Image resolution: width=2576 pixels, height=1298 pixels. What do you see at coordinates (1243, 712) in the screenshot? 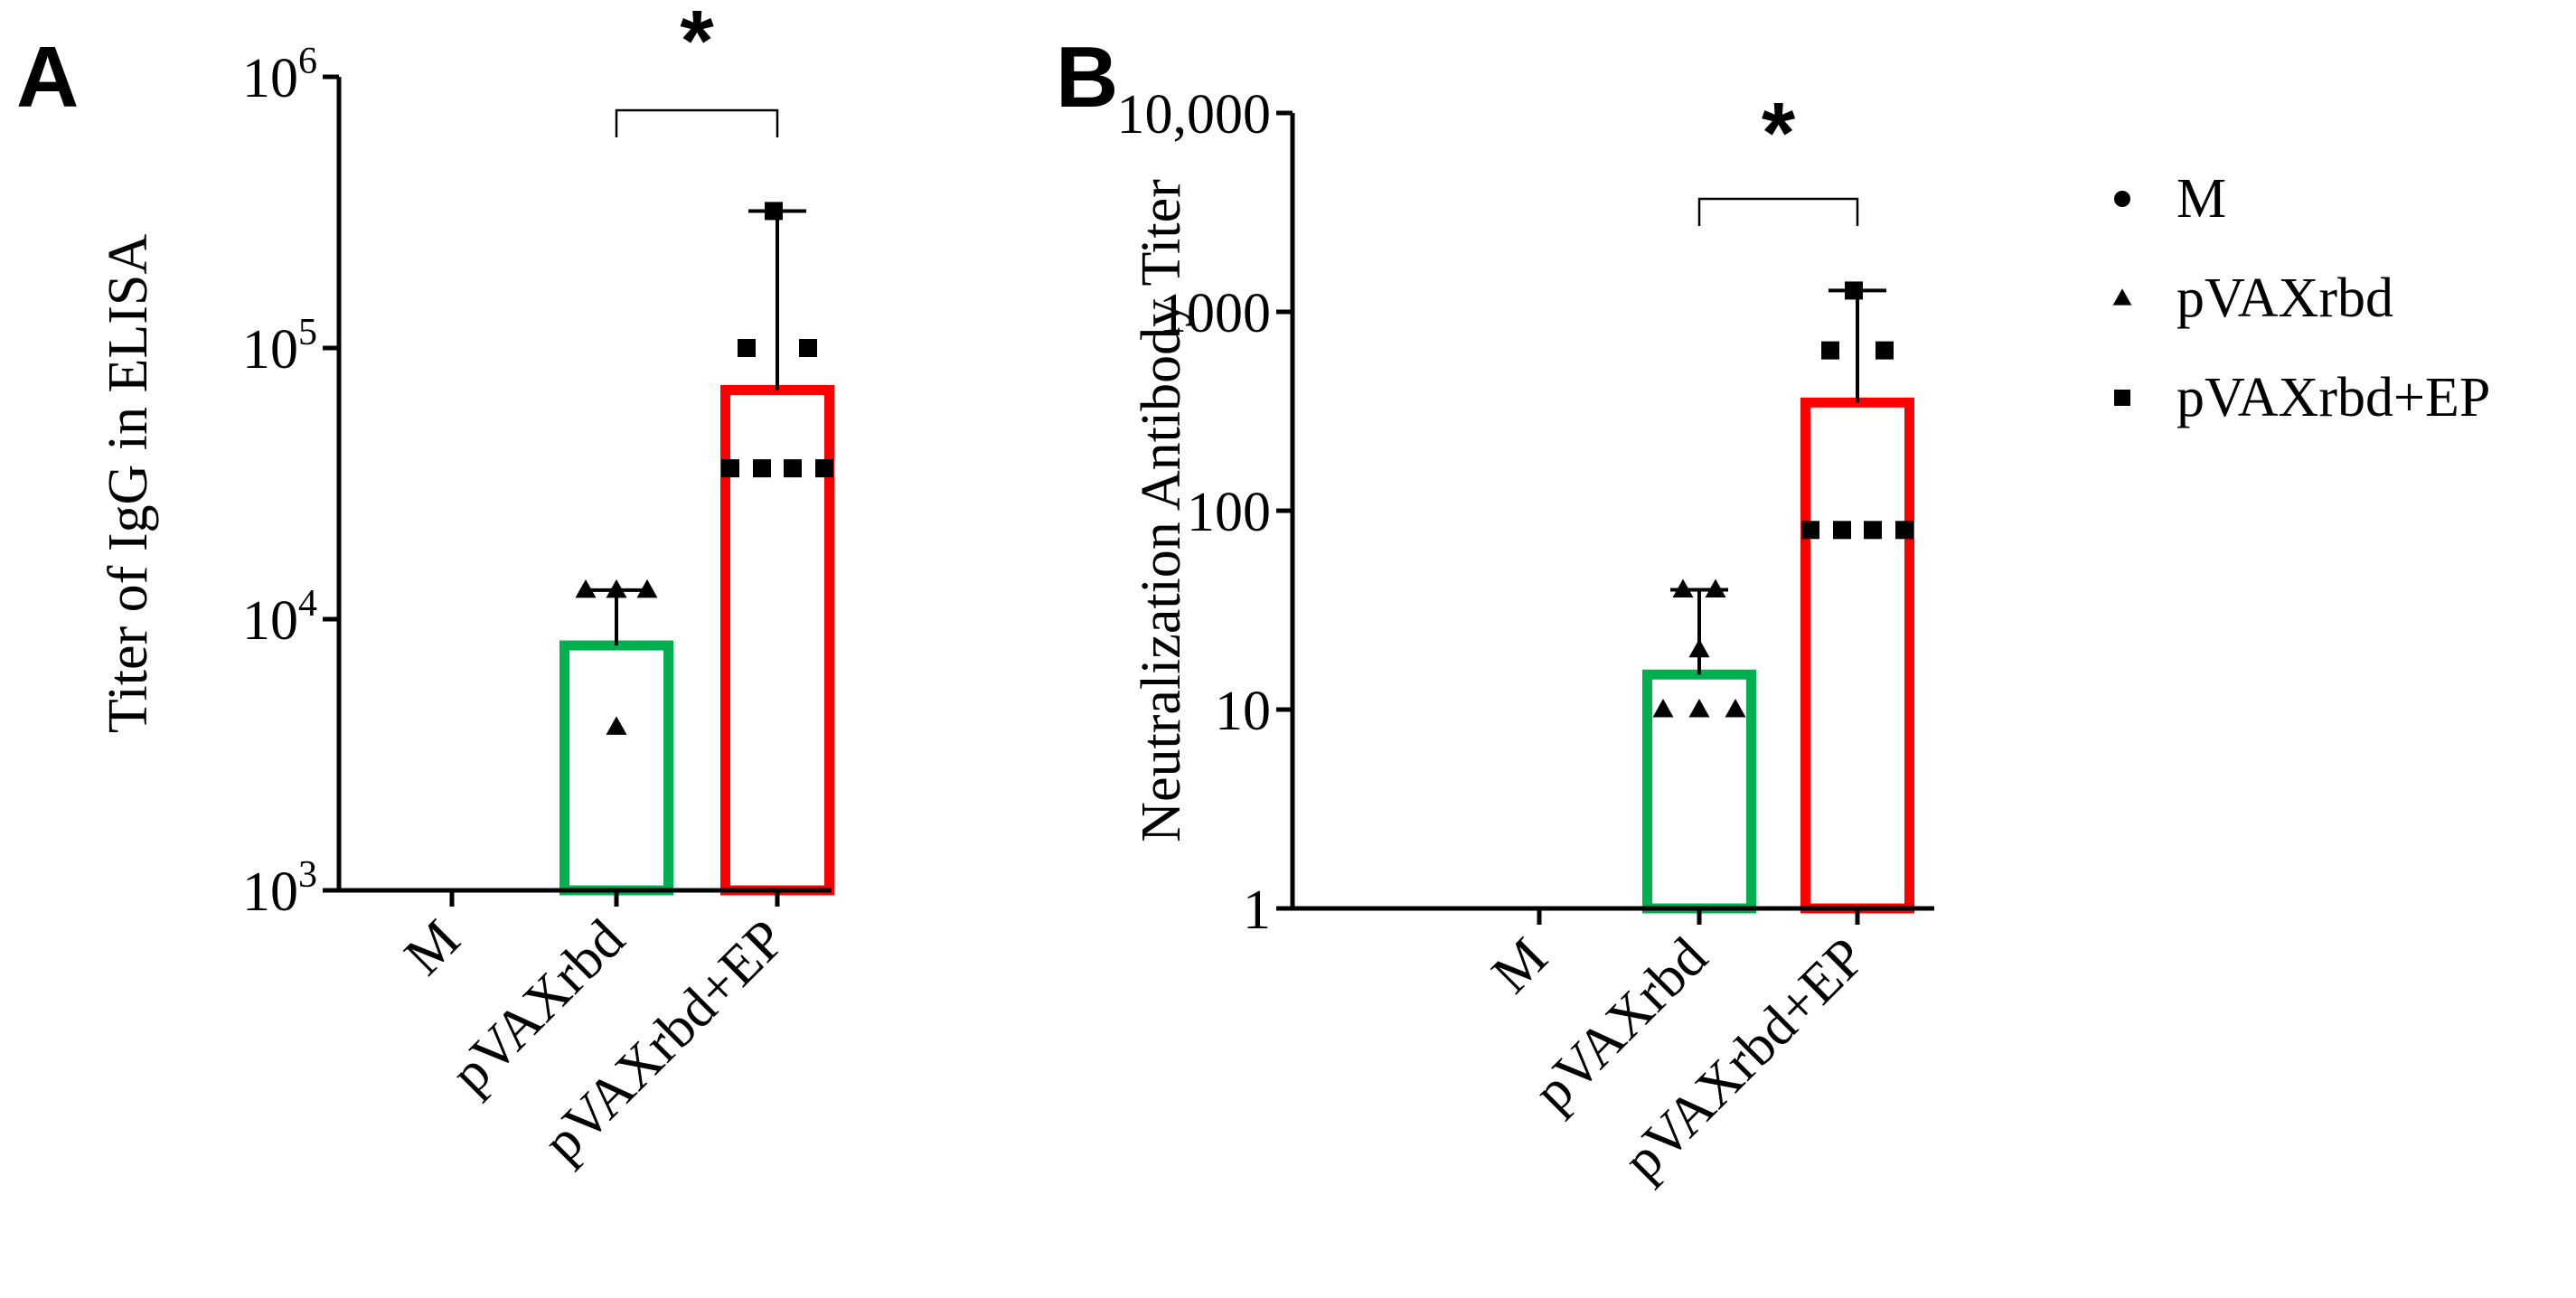
I see `y-tick-label: 10` at bounding box center [1243, 712].